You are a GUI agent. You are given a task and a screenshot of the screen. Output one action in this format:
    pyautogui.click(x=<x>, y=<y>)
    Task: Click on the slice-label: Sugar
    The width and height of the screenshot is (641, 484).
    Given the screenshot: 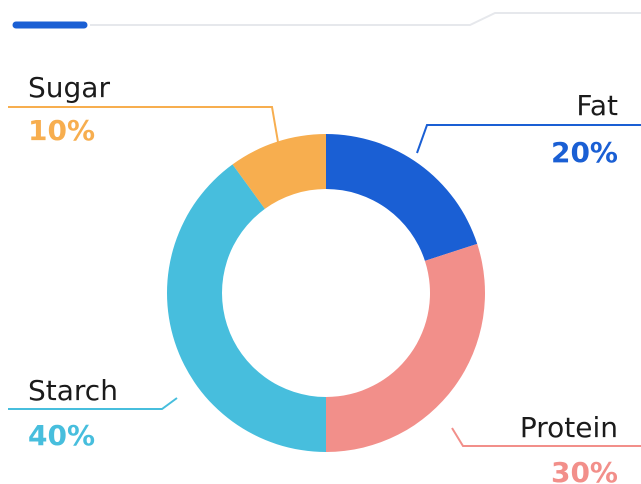 What is the action you would take?
    pyautogui.click(x=69, y=87)
    